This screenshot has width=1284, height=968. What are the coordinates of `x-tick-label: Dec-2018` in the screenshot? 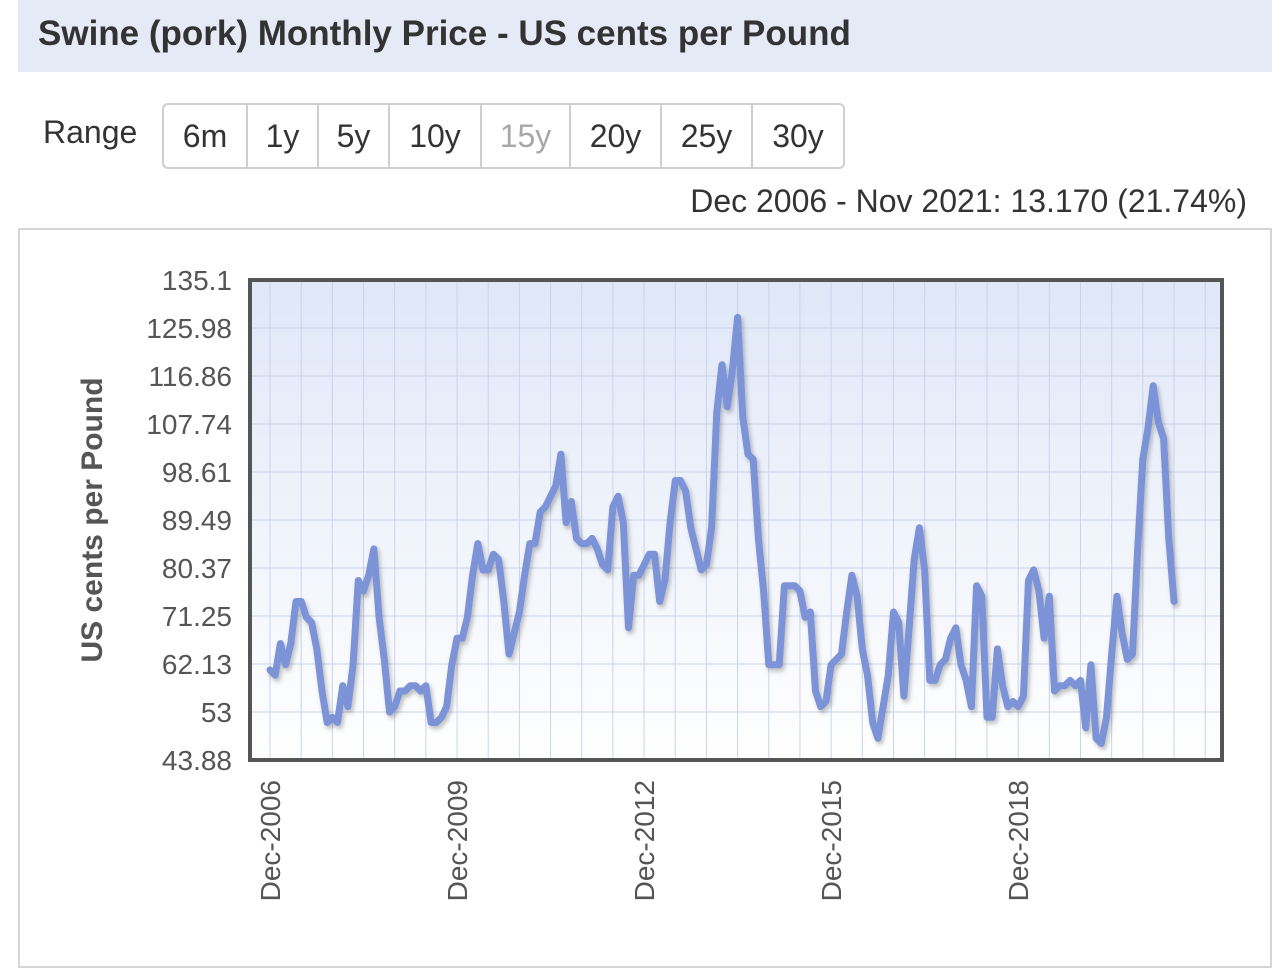 It's located at (1018, 840).